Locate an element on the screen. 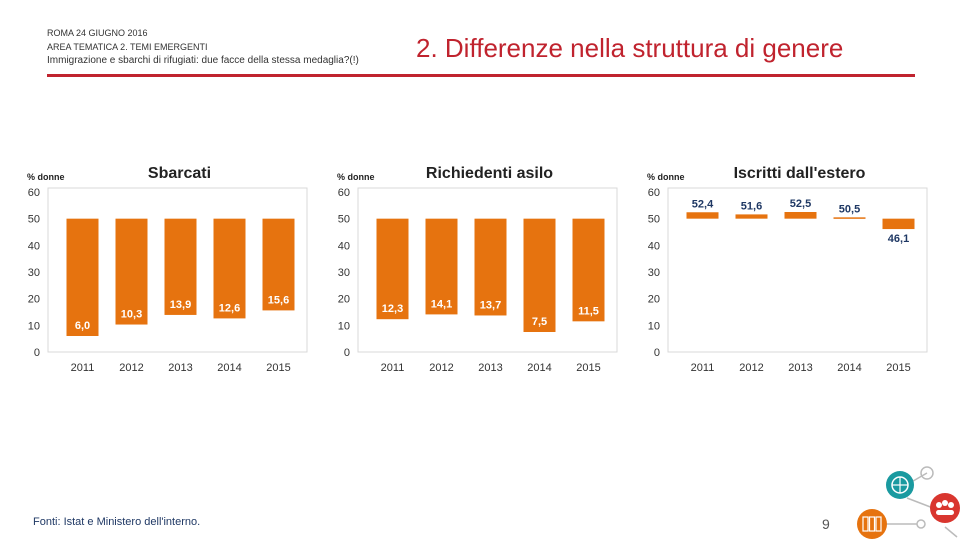 This screenshot has height=540, width=960. data-label: 6,0 is located at coordinates (82, 326).